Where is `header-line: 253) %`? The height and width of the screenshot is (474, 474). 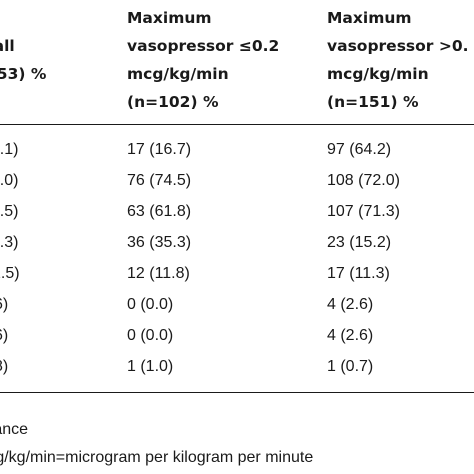 header-line: 253) % is located at coordinates (23, 74).